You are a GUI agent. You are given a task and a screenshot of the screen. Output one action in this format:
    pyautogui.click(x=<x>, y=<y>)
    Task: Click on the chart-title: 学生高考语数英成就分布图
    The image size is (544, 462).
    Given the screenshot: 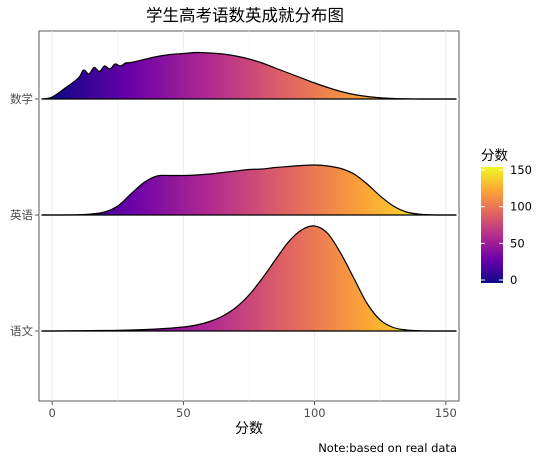 What is the action you would take?
    pyautogui.click(x=245, y=15)
    